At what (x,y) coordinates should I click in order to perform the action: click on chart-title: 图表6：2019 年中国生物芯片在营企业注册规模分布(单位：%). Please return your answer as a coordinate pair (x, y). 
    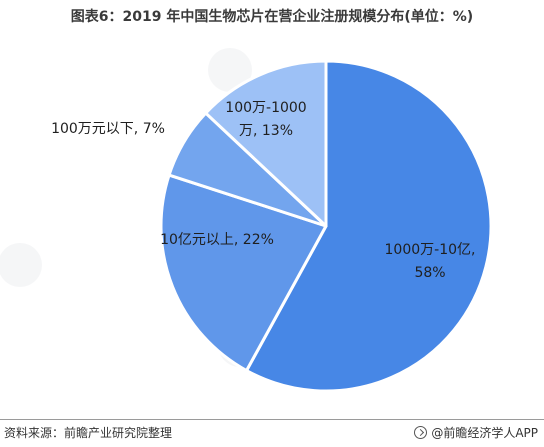
    Looking at the image, I should click on (272, 17).